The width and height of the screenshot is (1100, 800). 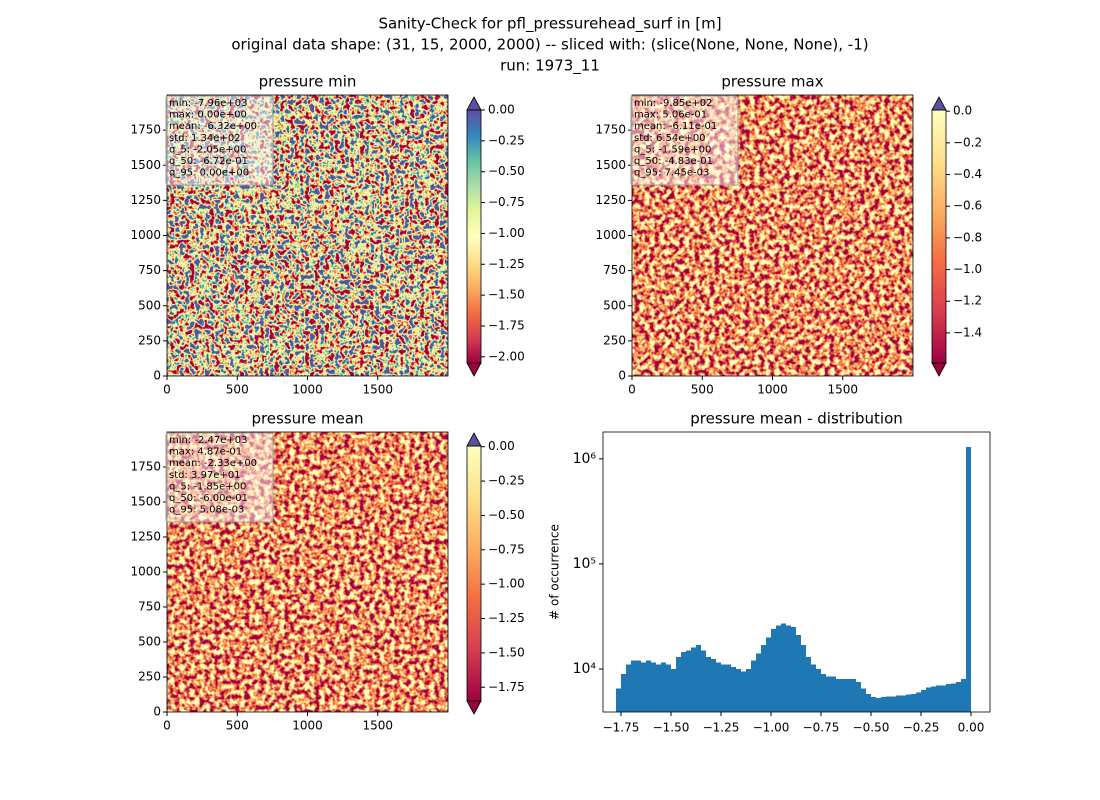 I want to click on stats-line: q_95: 5.08e-03, so click(x=206, y=510).